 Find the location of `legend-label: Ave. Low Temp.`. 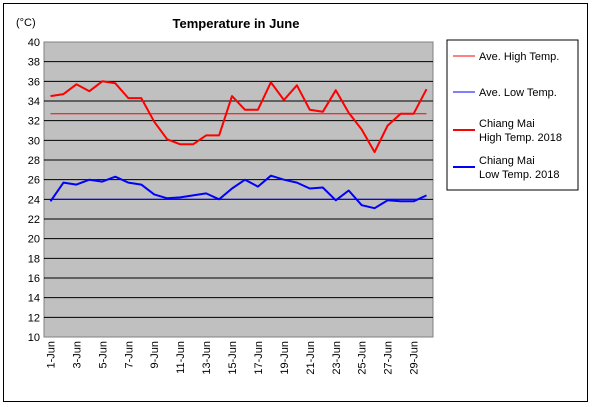

legend-label: Ave. Low Temp. is located at coordinates (518, 93).